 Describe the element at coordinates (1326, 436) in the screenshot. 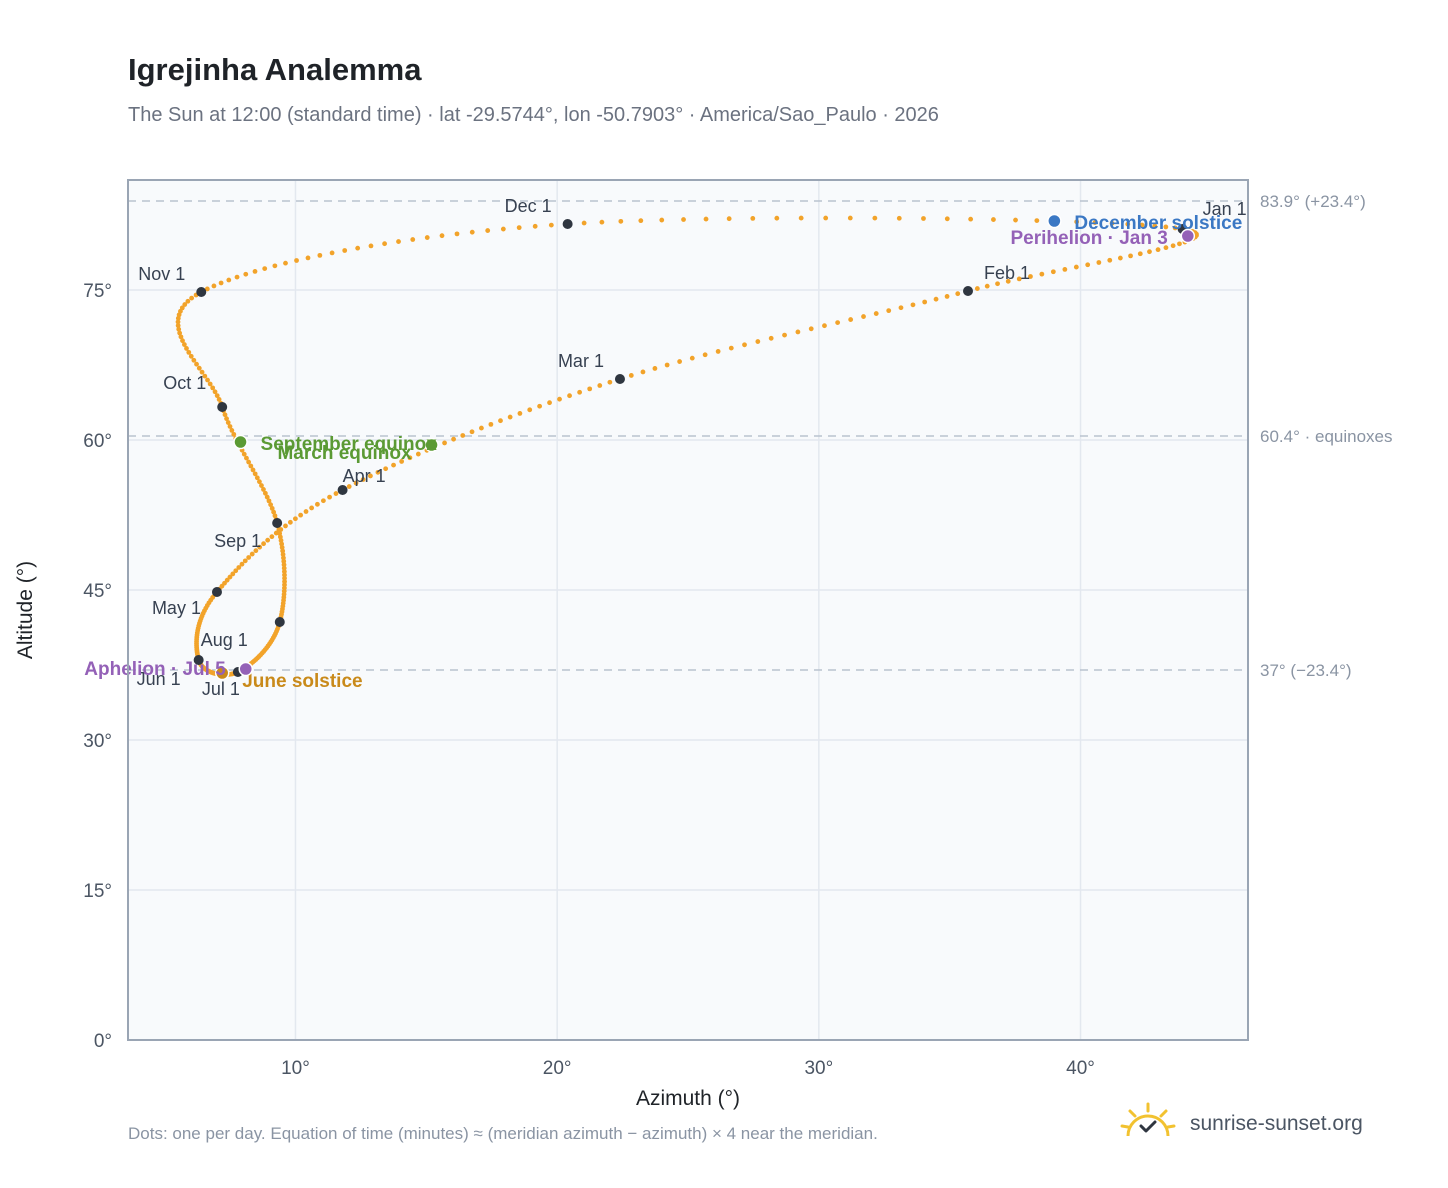

I see `reference-line-label: 60.4° · equinoxes` at that location.